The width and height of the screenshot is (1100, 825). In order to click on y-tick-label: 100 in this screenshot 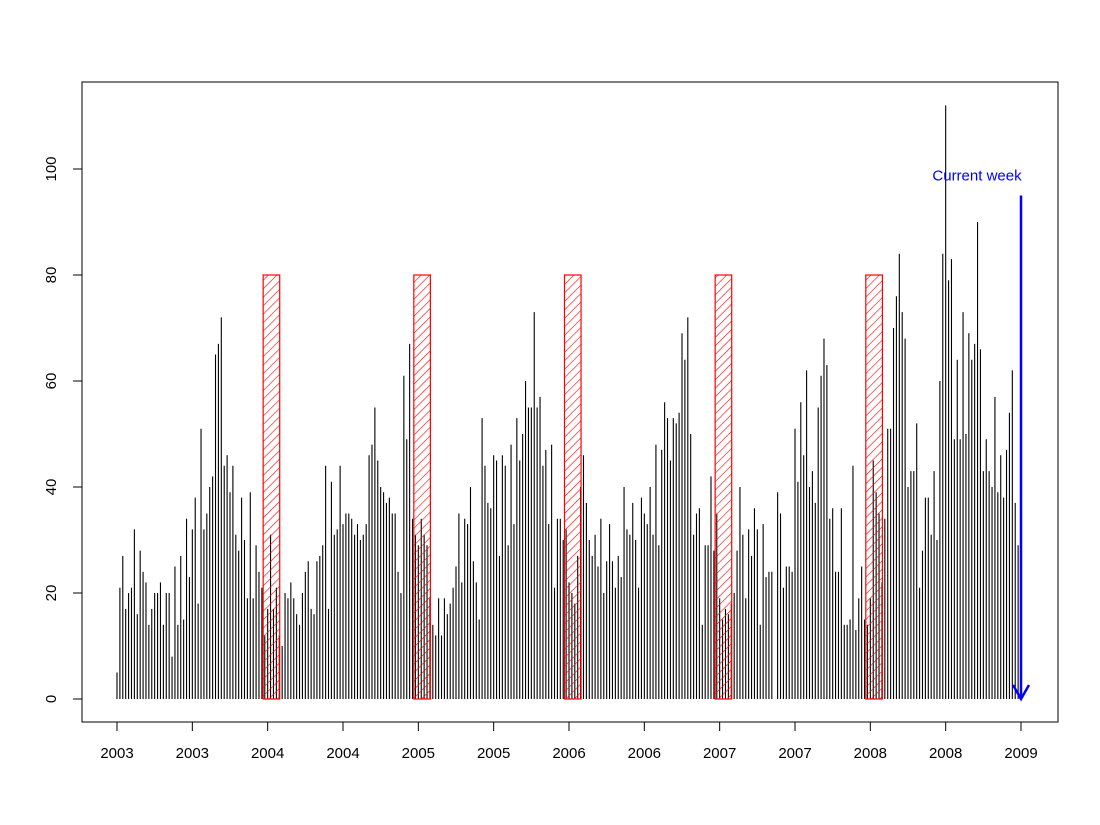, I will do `click(51, 168)`.